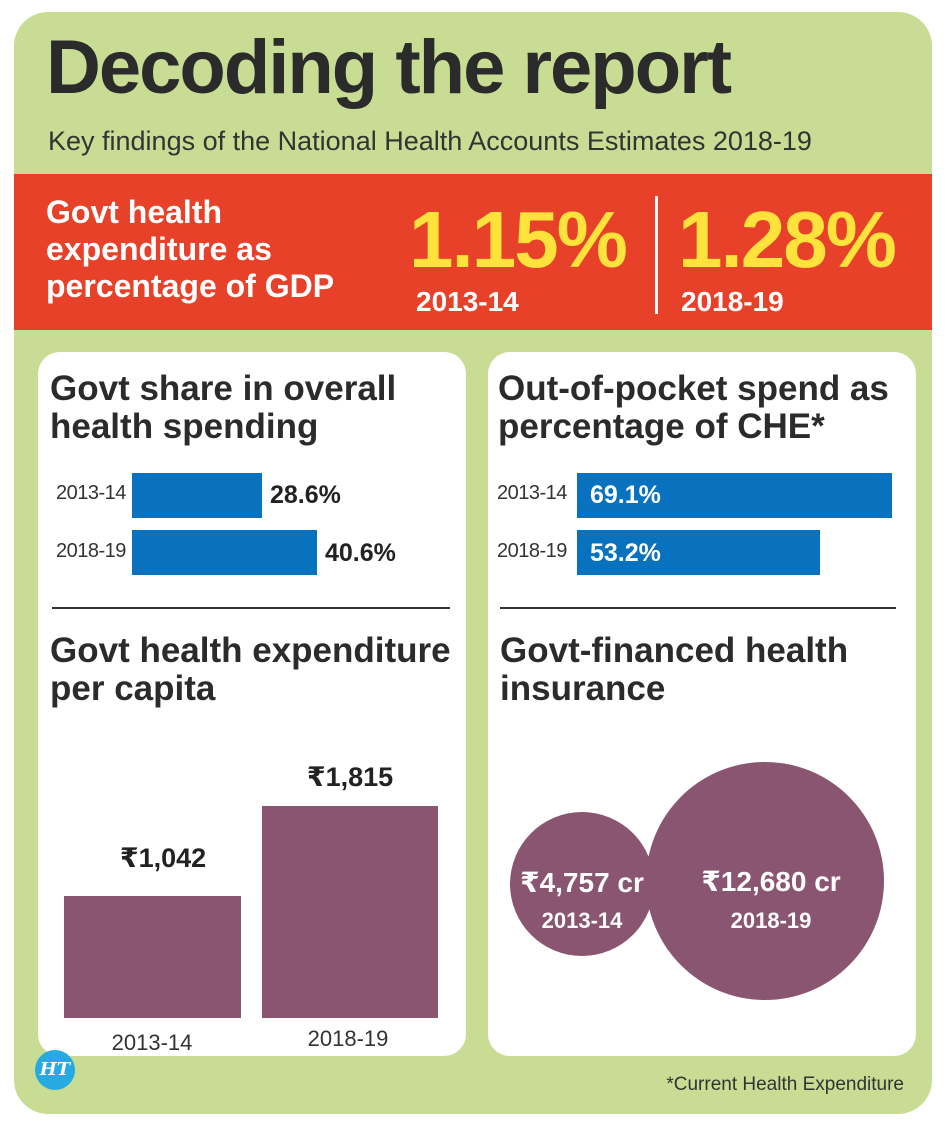 Image resolution: width=946 pixels, height=1126 pixels. Describe the element at coordinates (518, 239) in the screenshot. I see `gdp-stat-value-2013: 1.15%` at that location.